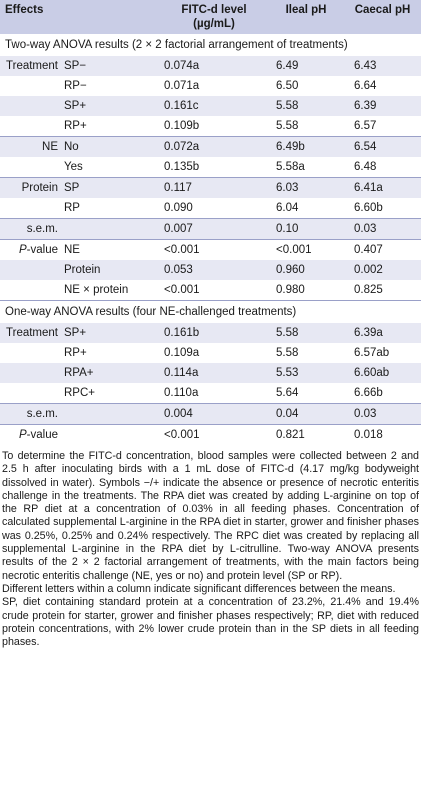  What do you see at coordinates (111, 249) in the screenshot?
I see `level-cell: NE` at bounding box center [111, 249].